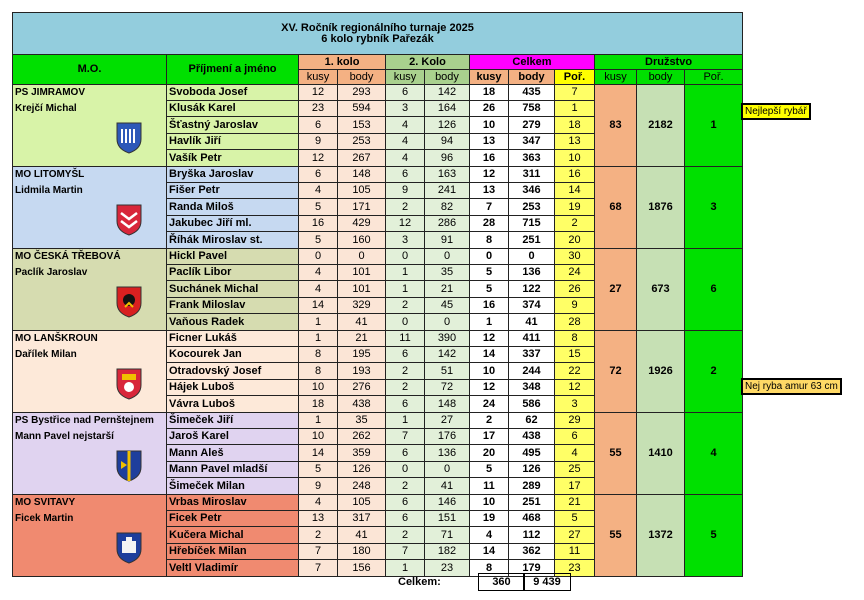 This screenshot has width=864, height=600. I want to click on k1-kusy: 8, so click(318, 354).